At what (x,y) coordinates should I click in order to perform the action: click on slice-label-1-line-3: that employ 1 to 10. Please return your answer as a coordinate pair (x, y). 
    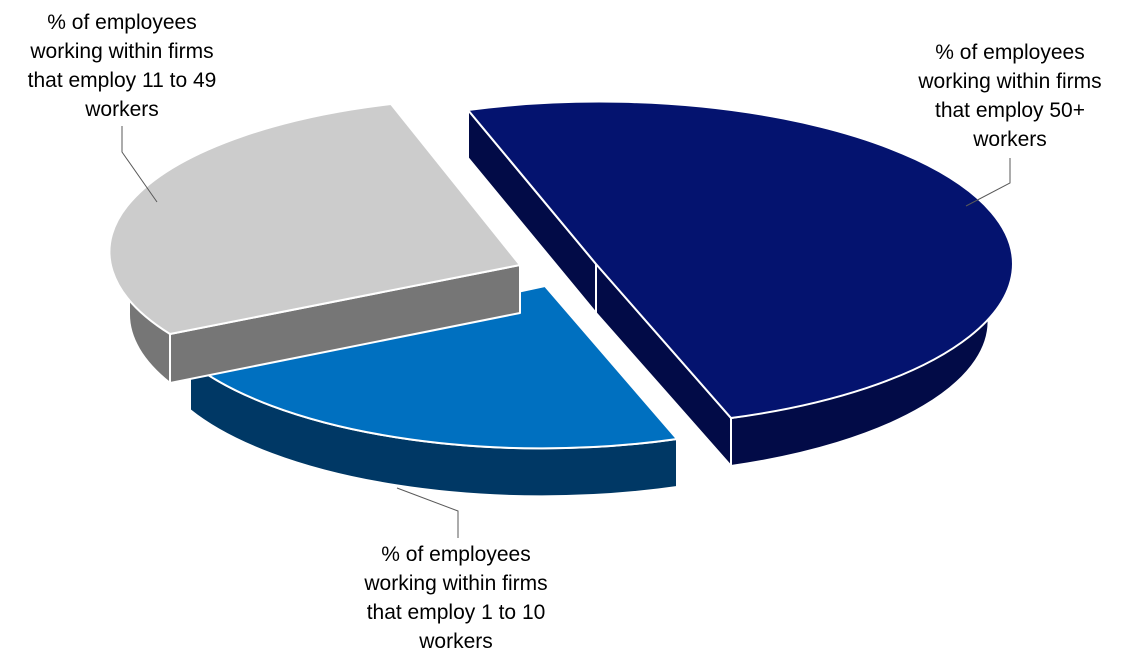
    Looking at the image, I should click on (456, 612).